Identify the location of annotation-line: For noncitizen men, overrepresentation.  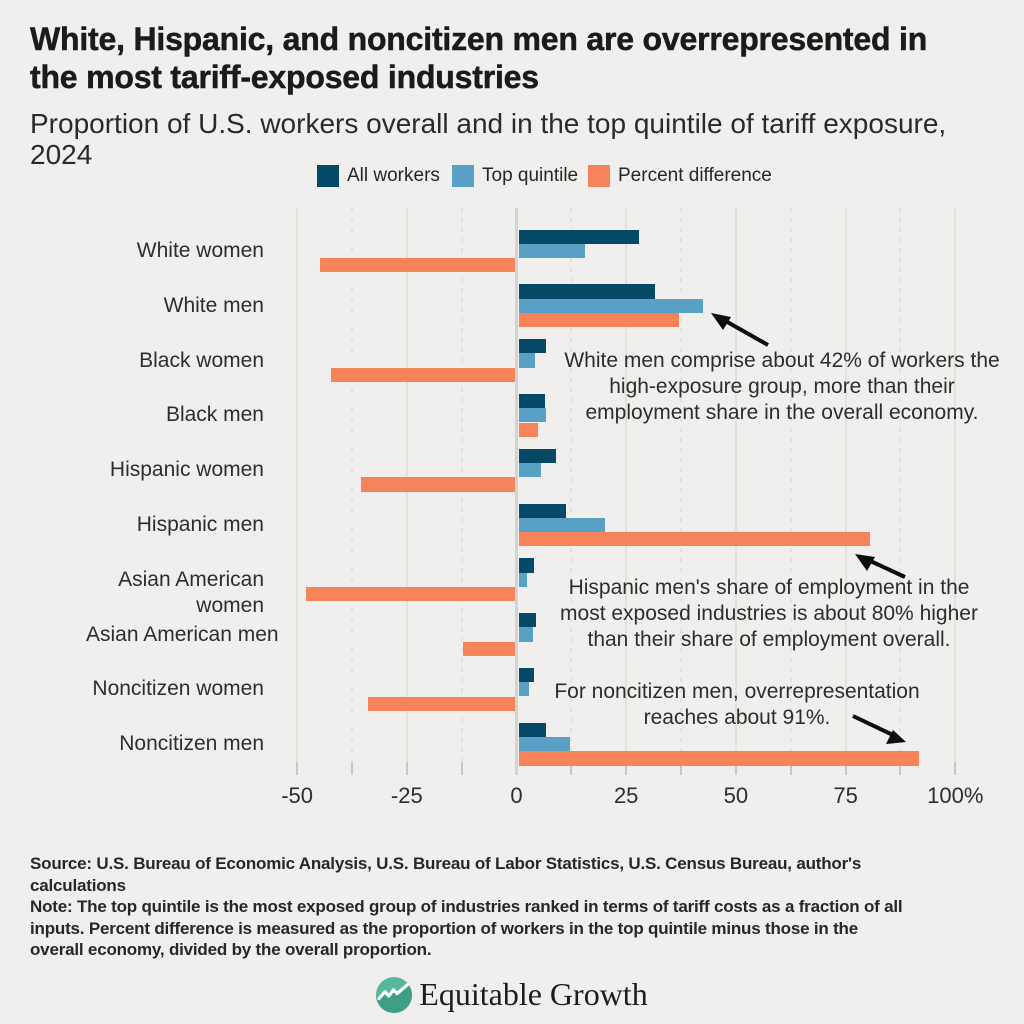
(737, 691).